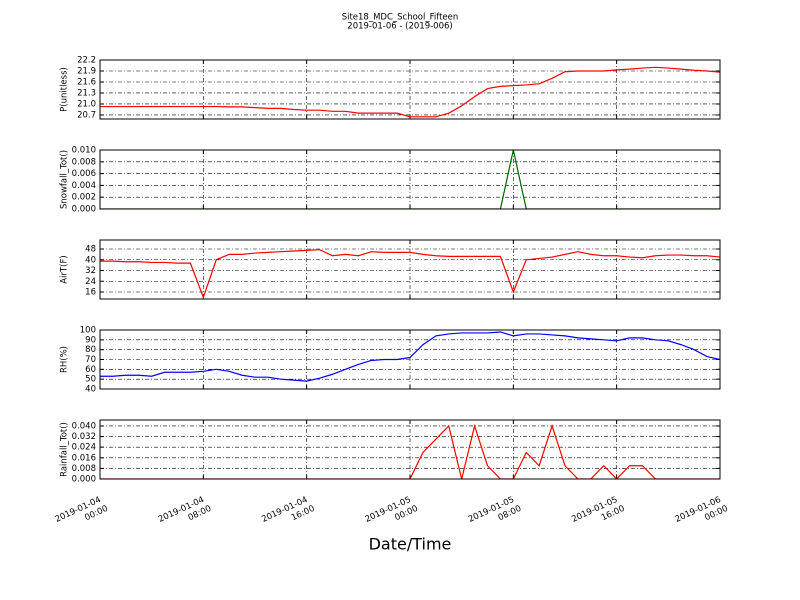 This screenshot has width=800, height=600. What do you see at coordinates (65, 359) in the screenshot?
I see `y-axis-label: RH(%)` at bounding box center [65, 359].